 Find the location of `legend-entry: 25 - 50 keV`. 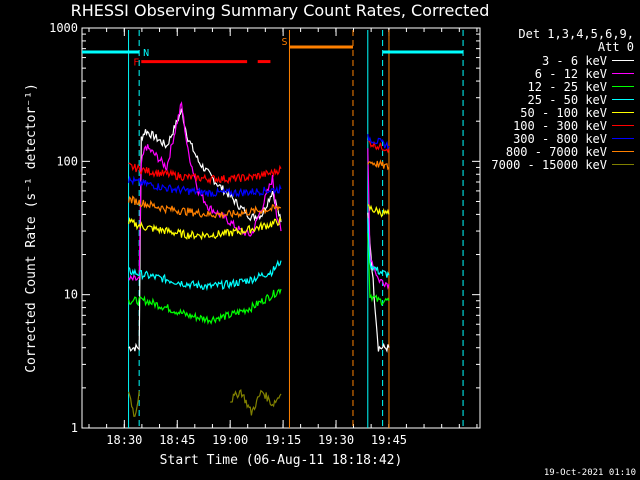

legend-entry: 25 - 50 keV is located at coordinates (559, 99).